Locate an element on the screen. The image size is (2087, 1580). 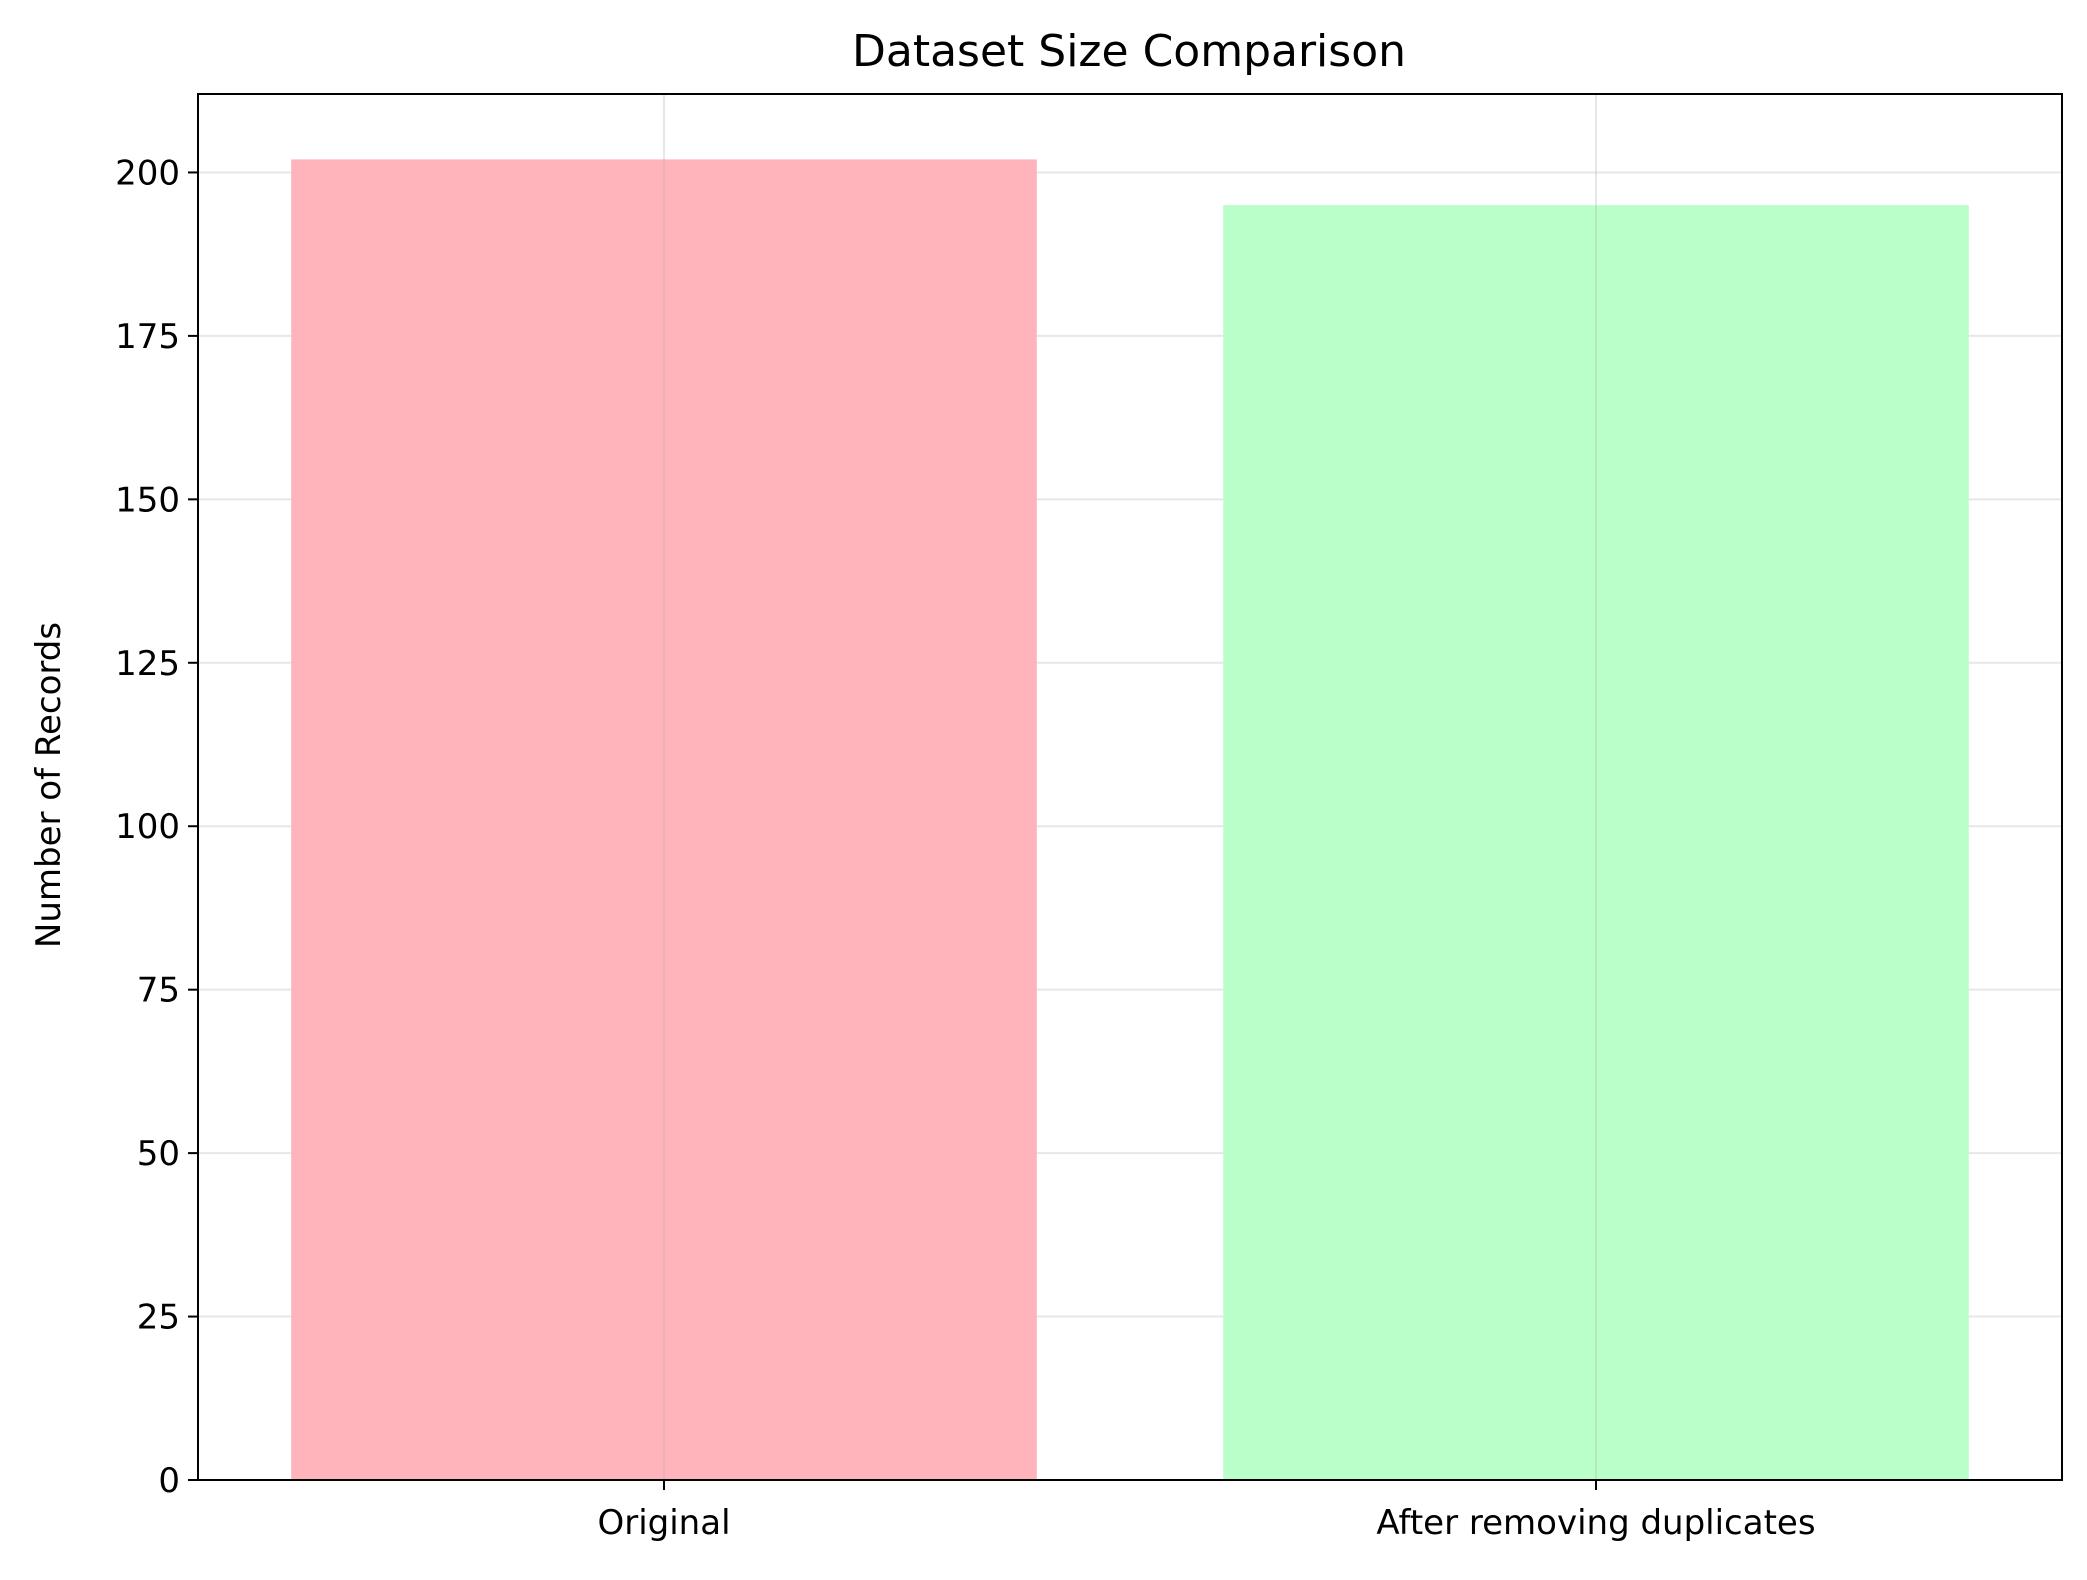
y-tick-label-1: 25 is located at coordinates (158, 1318).